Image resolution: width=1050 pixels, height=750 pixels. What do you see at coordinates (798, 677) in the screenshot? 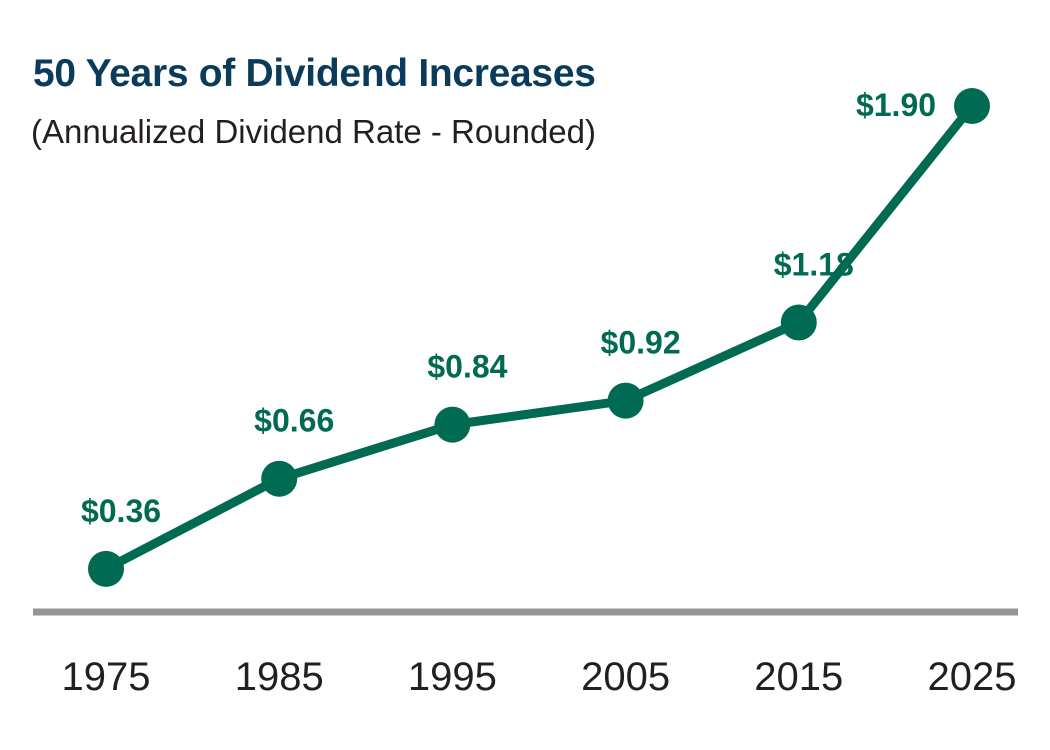
I see `x-tick-label: 2015` at bounding box center [798, 677].